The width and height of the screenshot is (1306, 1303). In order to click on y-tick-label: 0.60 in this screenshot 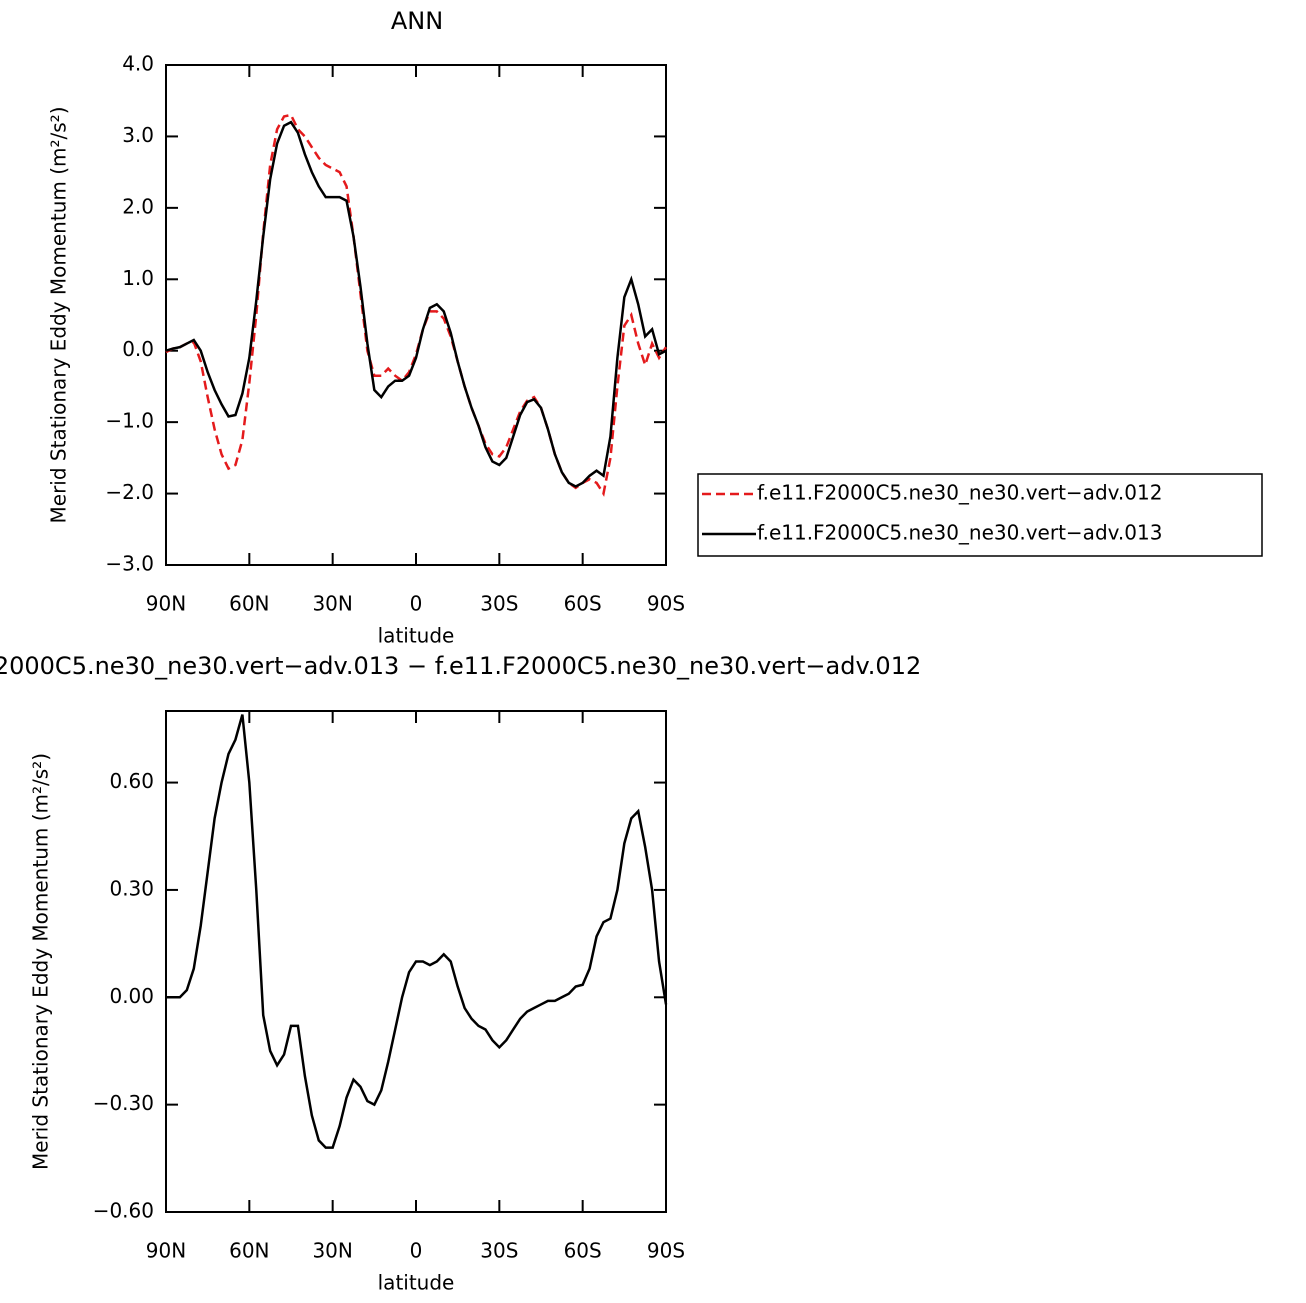, I will do `click(131, 781)`.